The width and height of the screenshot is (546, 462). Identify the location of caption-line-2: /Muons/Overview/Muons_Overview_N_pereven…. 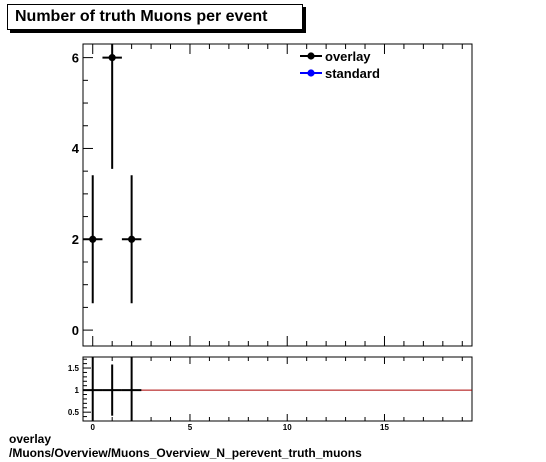
(185, 453).